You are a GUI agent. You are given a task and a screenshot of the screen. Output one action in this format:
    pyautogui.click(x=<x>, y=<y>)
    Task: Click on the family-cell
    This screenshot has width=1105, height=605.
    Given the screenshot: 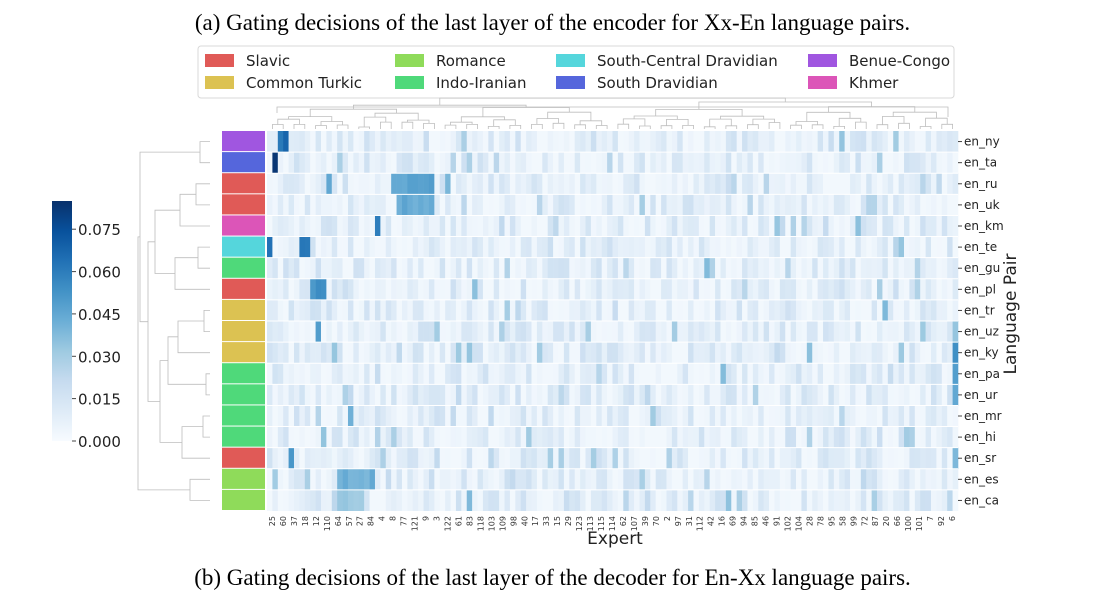 What is the action you would take?
    pyautogui.click(x=243, y=162)
    